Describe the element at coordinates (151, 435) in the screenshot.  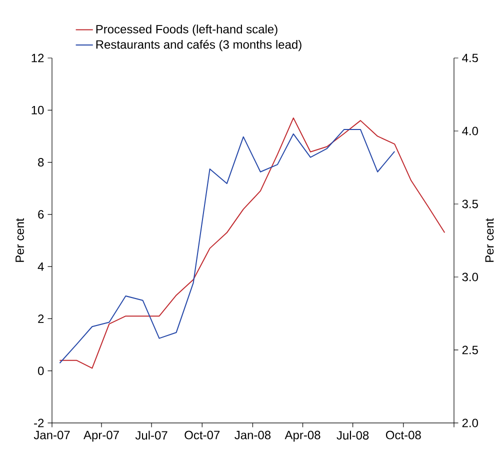
I see `x-tick-label: Jul-07` at that location.